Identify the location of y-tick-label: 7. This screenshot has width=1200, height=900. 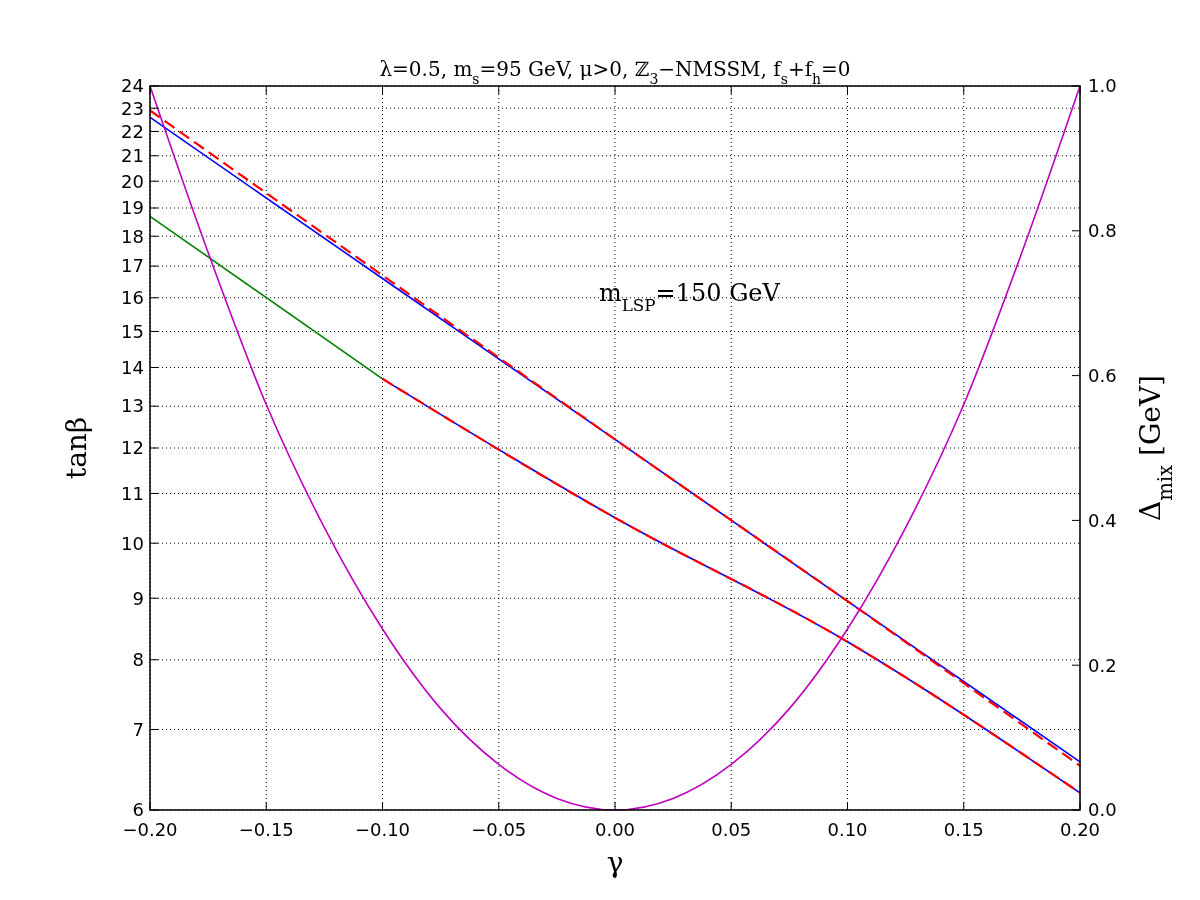
(138, 729).